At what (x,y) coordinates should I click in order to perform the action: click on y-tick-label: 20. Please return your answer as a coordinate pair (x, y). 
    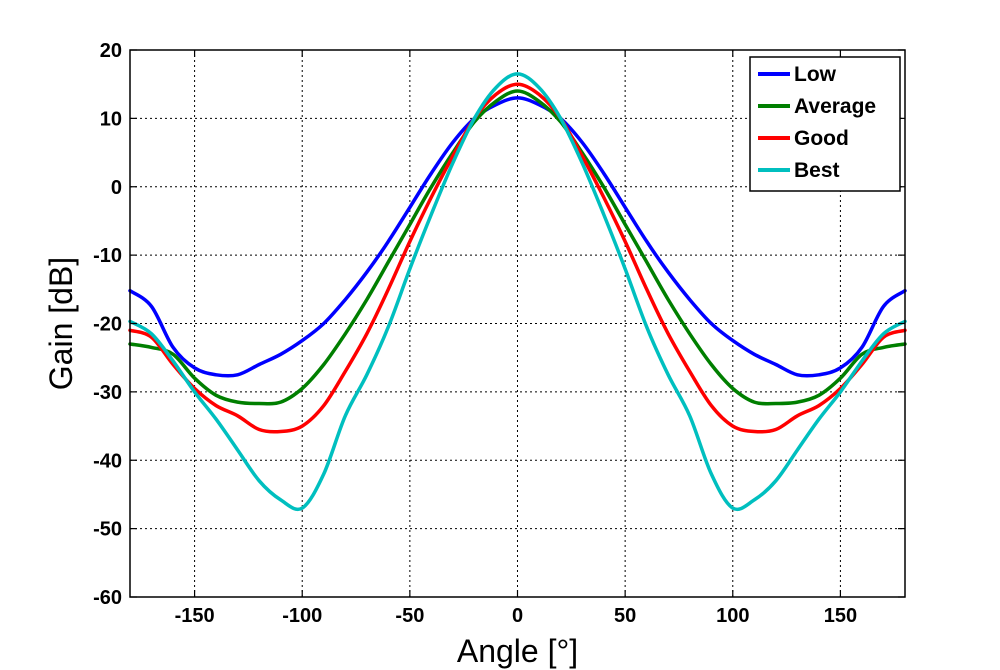
    Looking at the image, I should click on (111, 51).